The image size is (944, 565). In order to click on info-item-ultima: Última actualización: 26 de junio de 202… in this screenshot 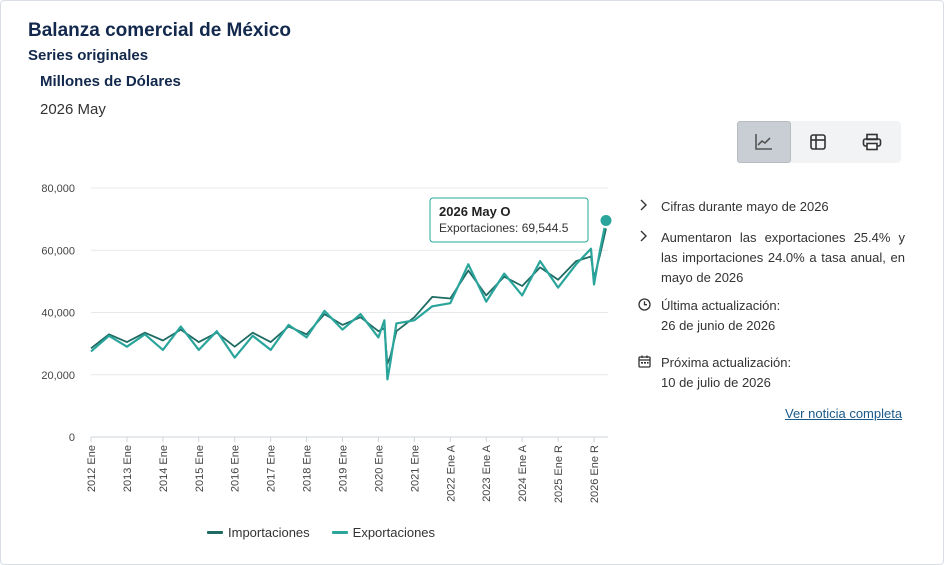, I will do `click(771, 316)`.